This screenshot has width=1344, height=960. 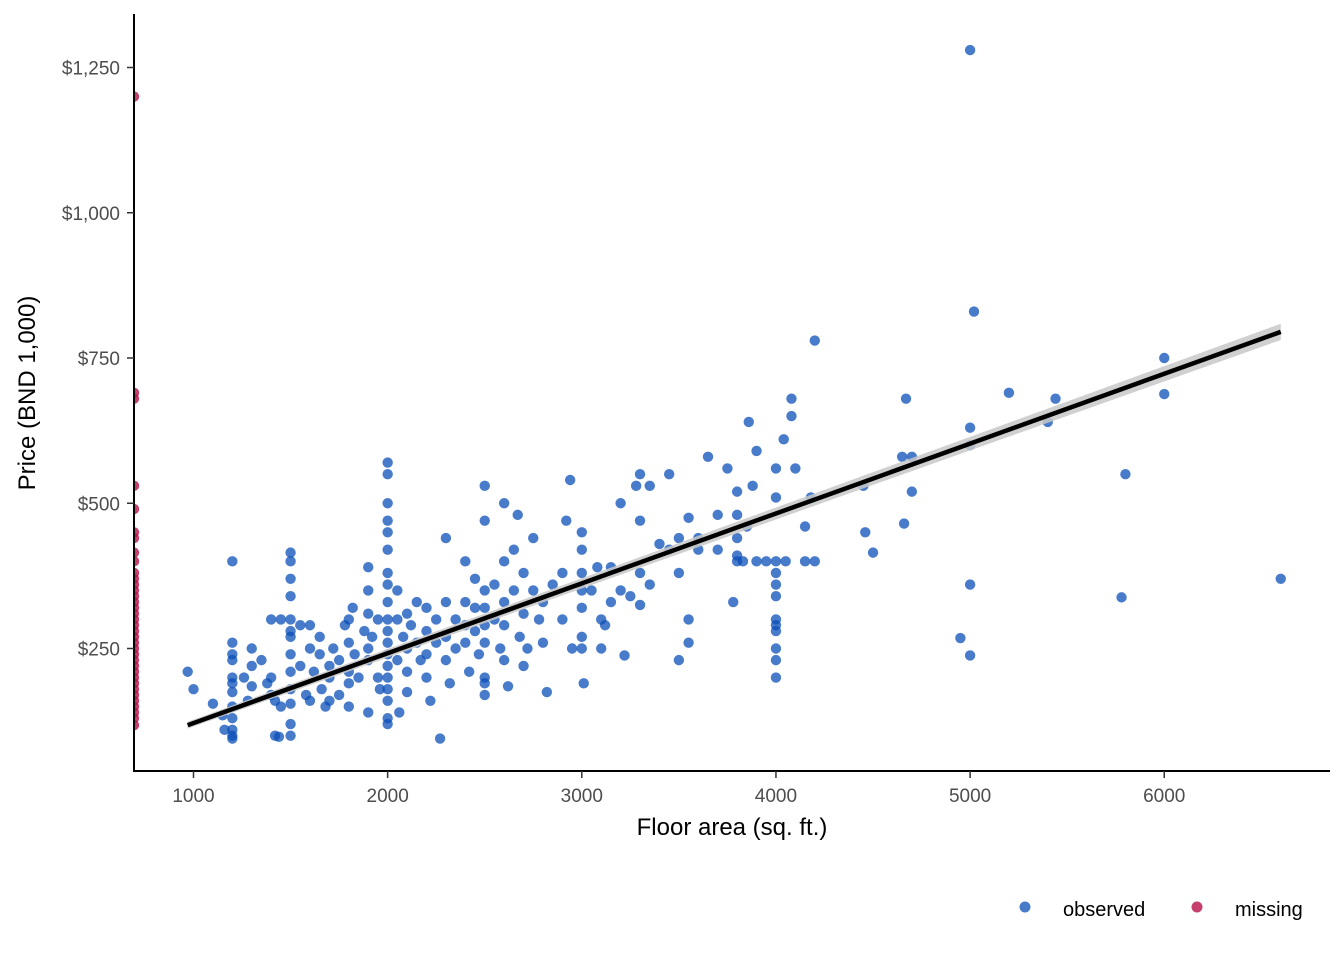 I want to click on x-tick-label: 6000, so click(x=1164, y=796).